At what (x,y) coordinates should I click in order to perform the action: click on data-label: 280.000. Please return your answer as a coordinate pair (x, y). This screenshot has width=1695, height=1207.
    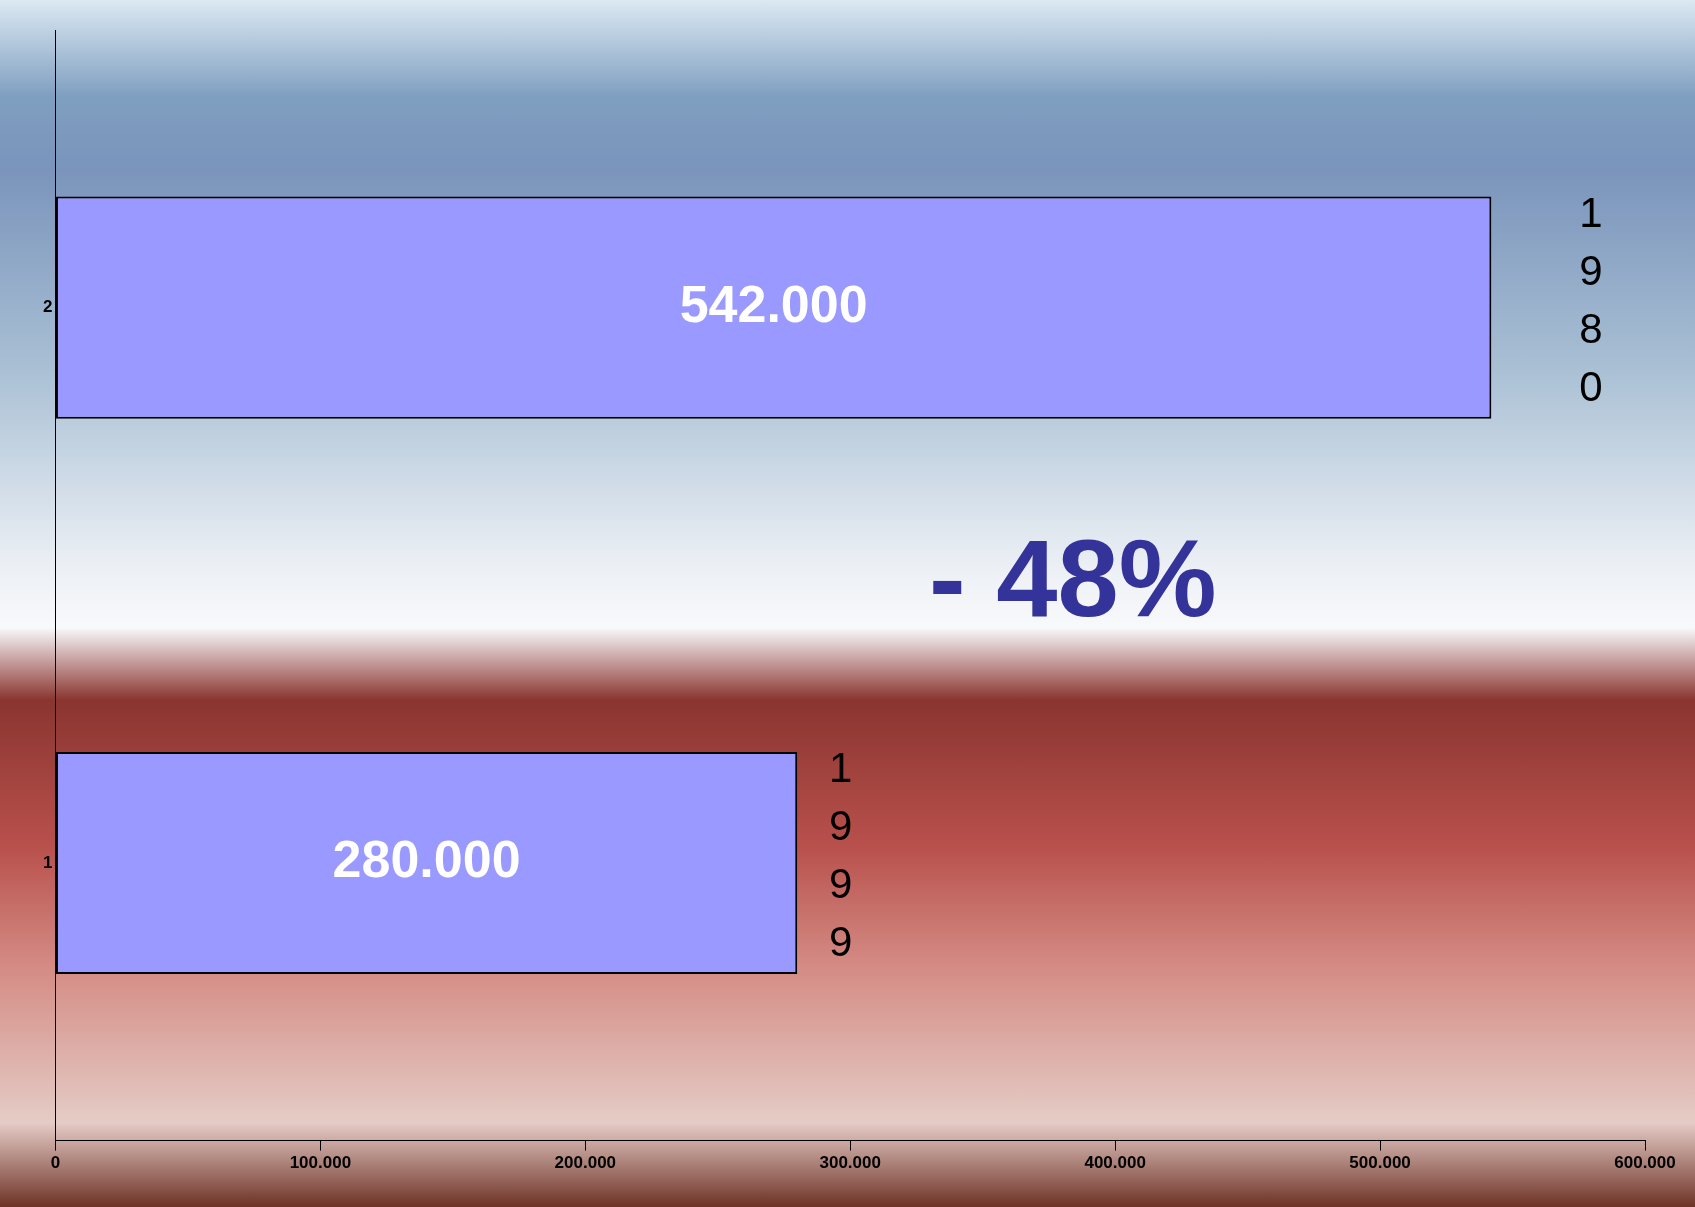
    Looking at the image, I should click on (426, 859).